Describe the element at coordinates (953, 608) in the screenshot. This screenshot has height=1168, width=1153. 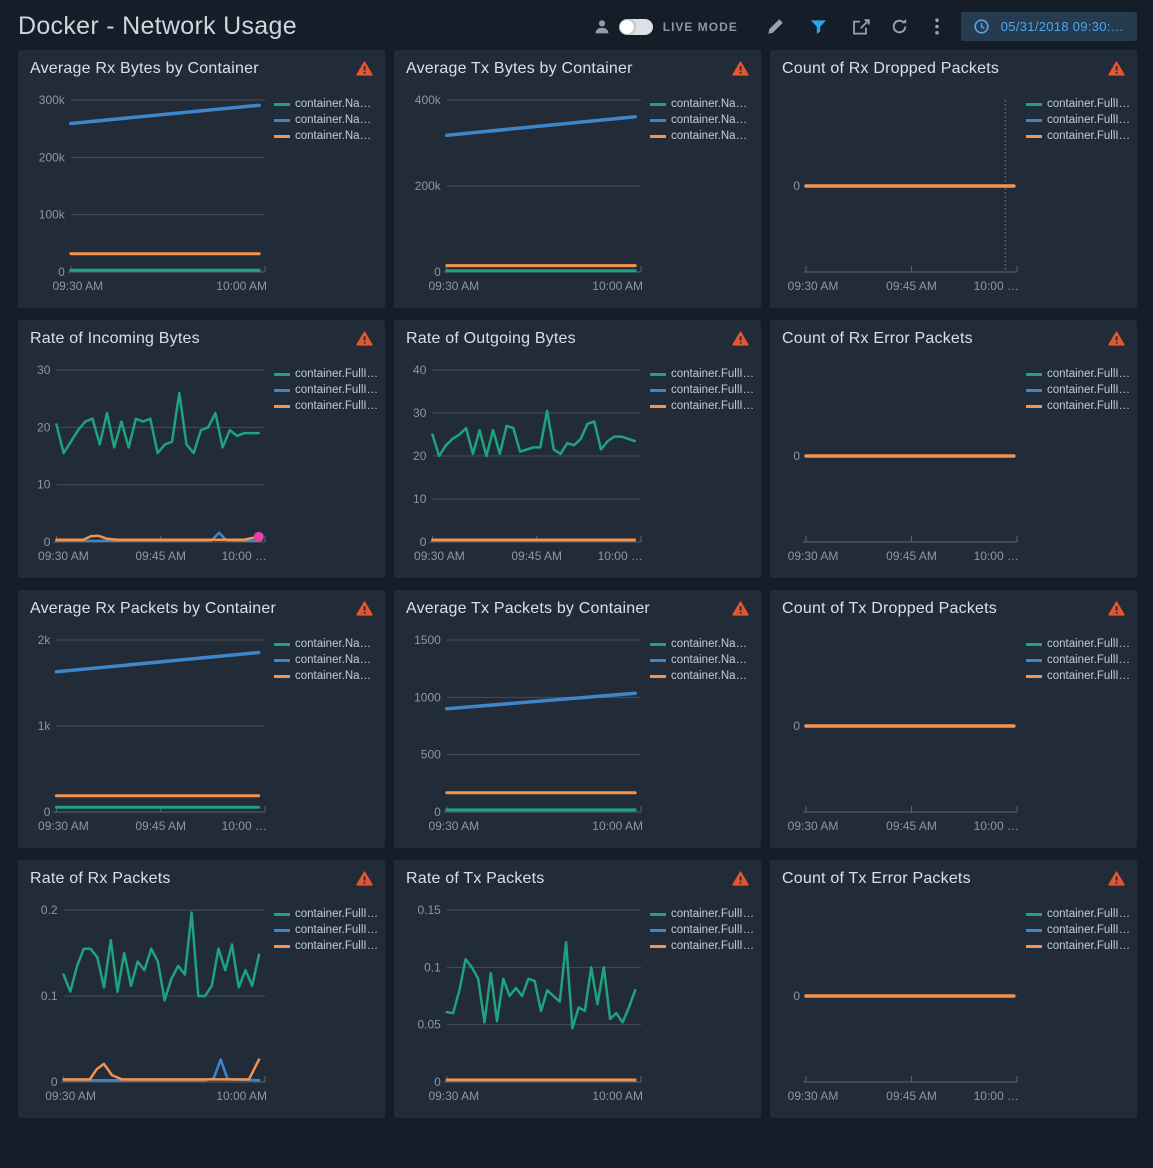
I see `panel-header: Count of Tx Dropped Packets` at that location.